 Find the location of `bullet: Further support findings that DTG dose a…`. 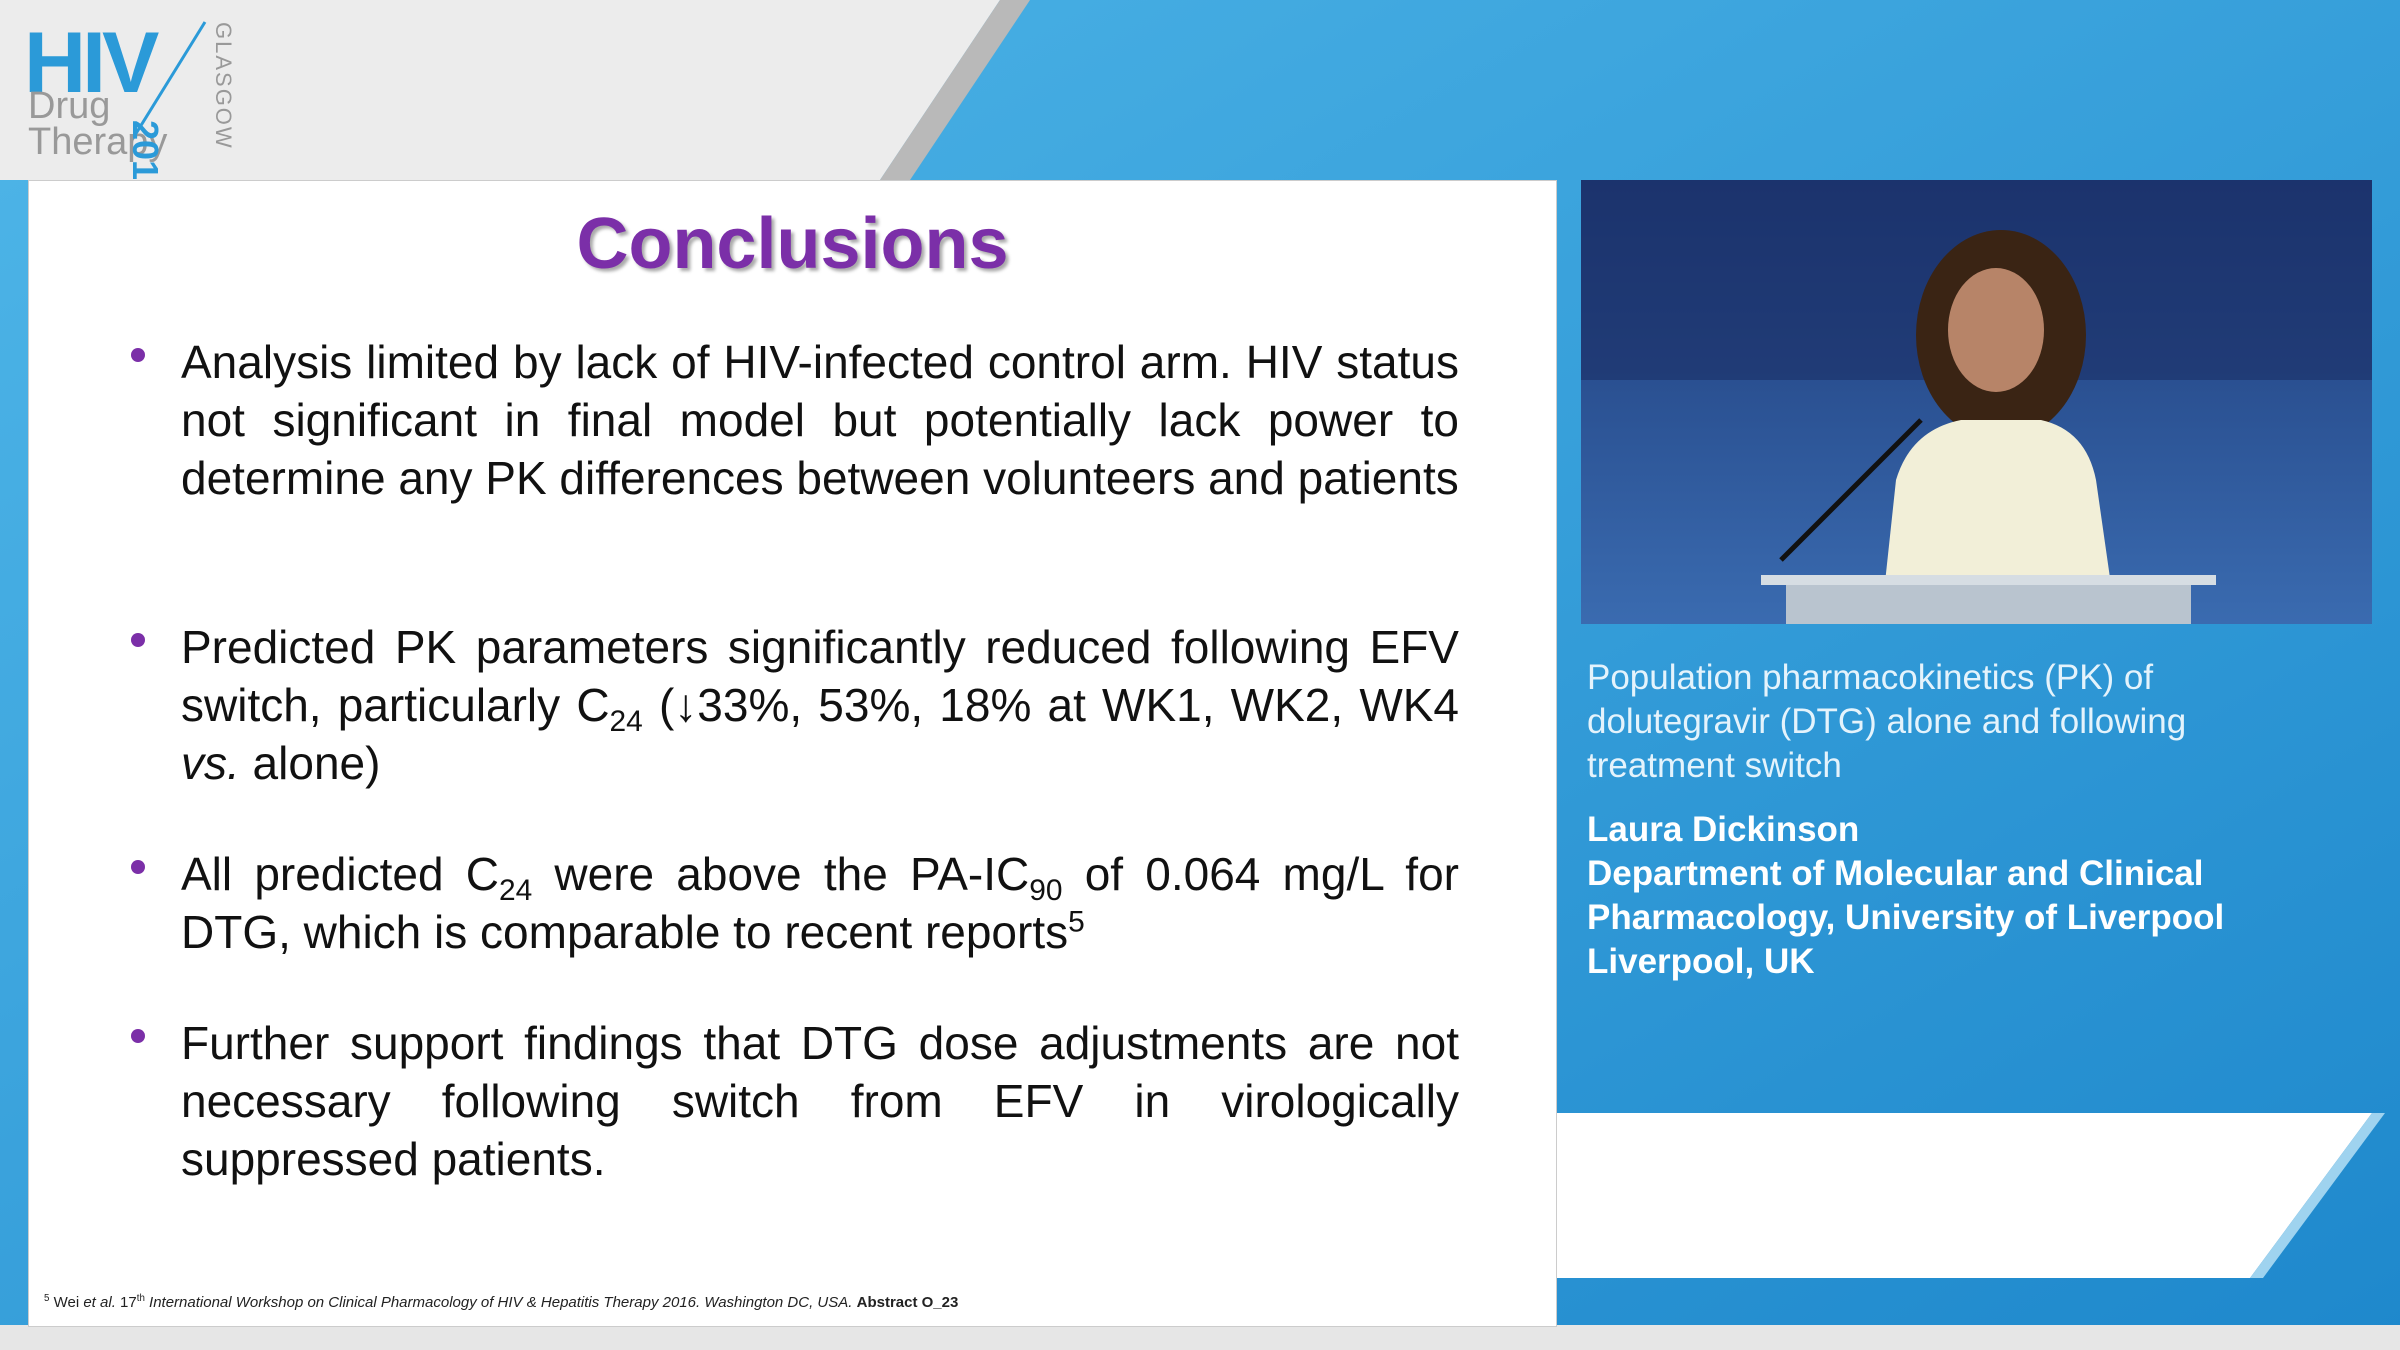

bullet: Further support findings that DTG dose a… is located at coordinates (795, 1101).